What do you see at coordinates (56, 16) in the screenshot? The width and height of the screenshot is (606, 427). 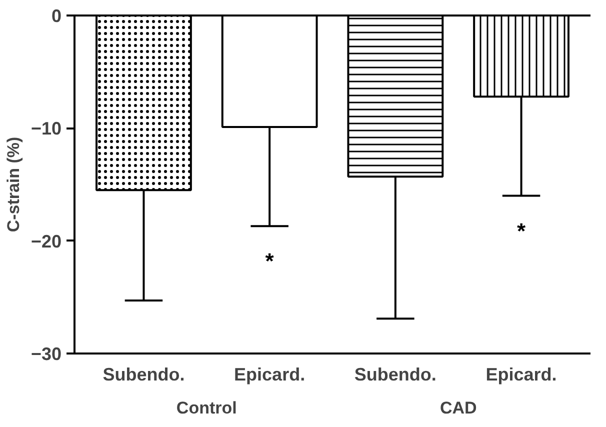 I see `y-tick-label: 0` at bounding box center [56, 16].